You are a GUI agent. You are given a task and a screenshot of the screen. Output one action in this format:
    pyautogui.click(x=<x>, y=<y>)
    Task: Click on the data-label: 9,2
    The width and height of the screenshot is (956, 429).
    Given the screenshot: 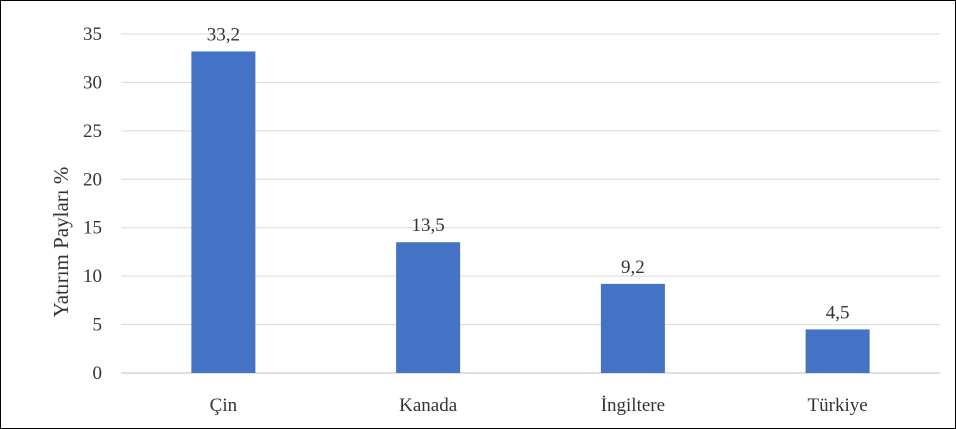 What is the action you would take?
    pyautogui.click(x=633, y=267)
    